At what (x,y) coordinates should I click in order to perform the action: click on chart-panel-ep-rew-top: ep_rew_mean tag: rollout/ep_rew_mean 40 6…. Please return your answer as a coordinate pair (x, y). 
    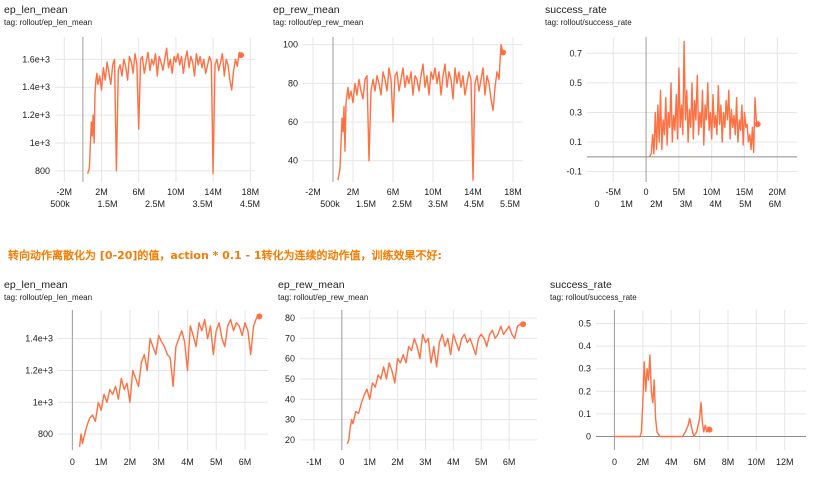
    Looking at the image, I should click on (405, 109).